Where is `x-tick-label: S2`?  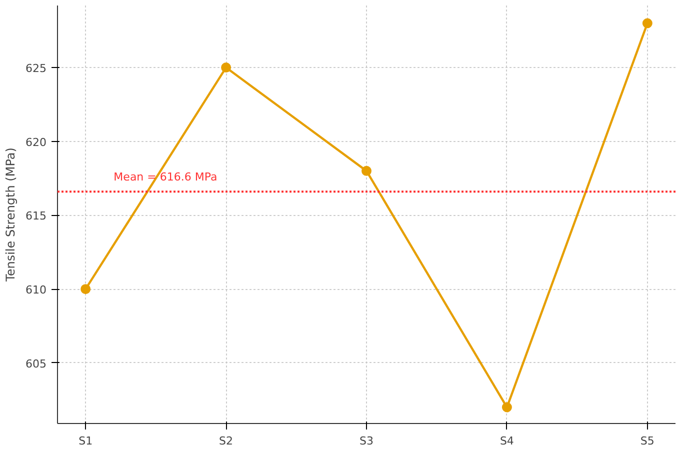 x-tick-label: S2 is located at coordinates (226, 441).